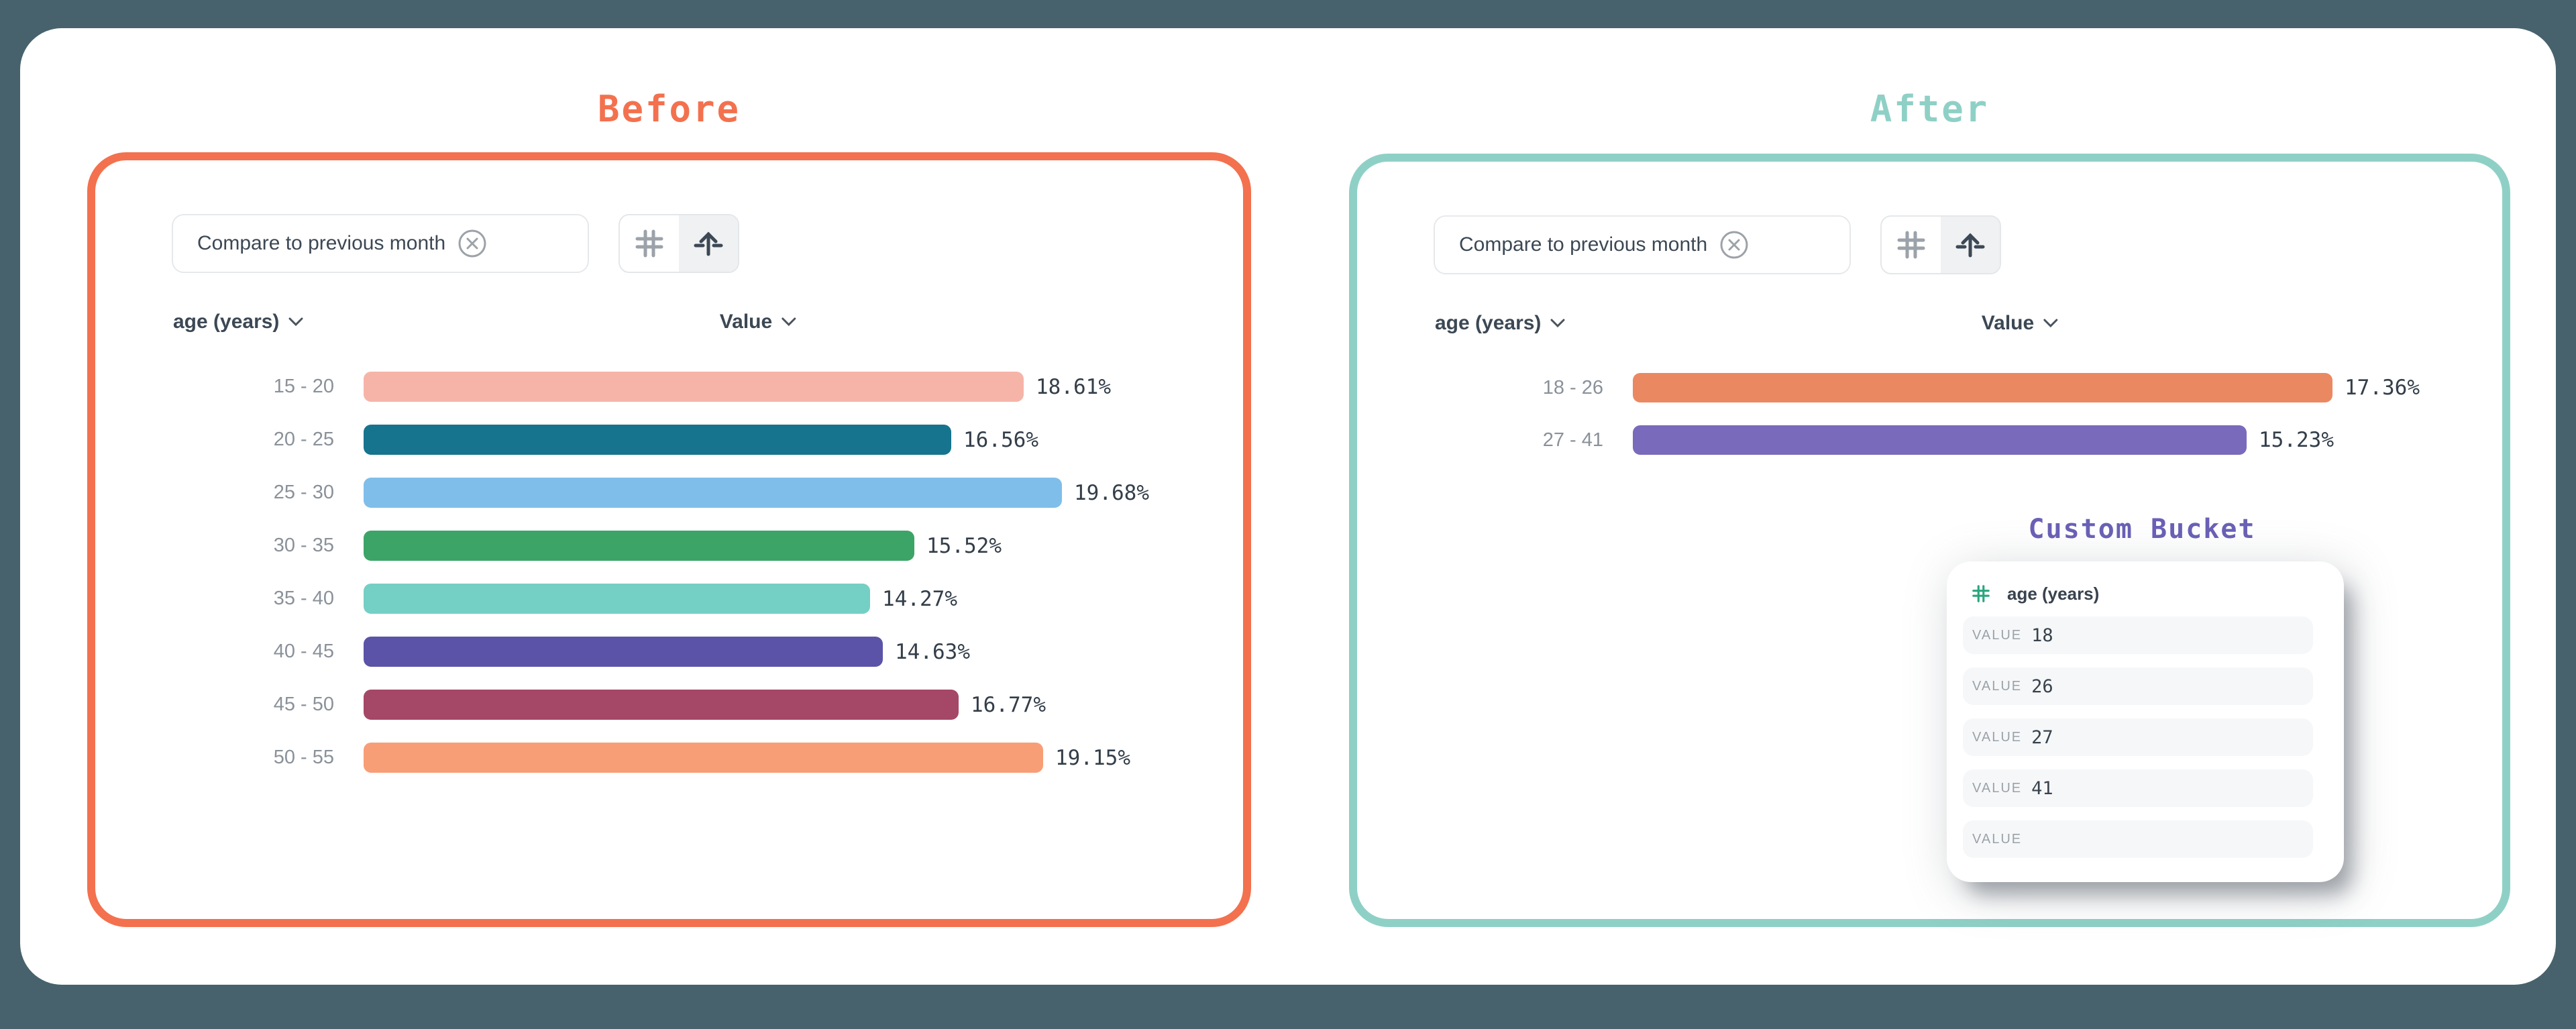 The image size is (2576, 1029). I want to click on bar-row: 30 - 35 15.52%, so click(669, 545).